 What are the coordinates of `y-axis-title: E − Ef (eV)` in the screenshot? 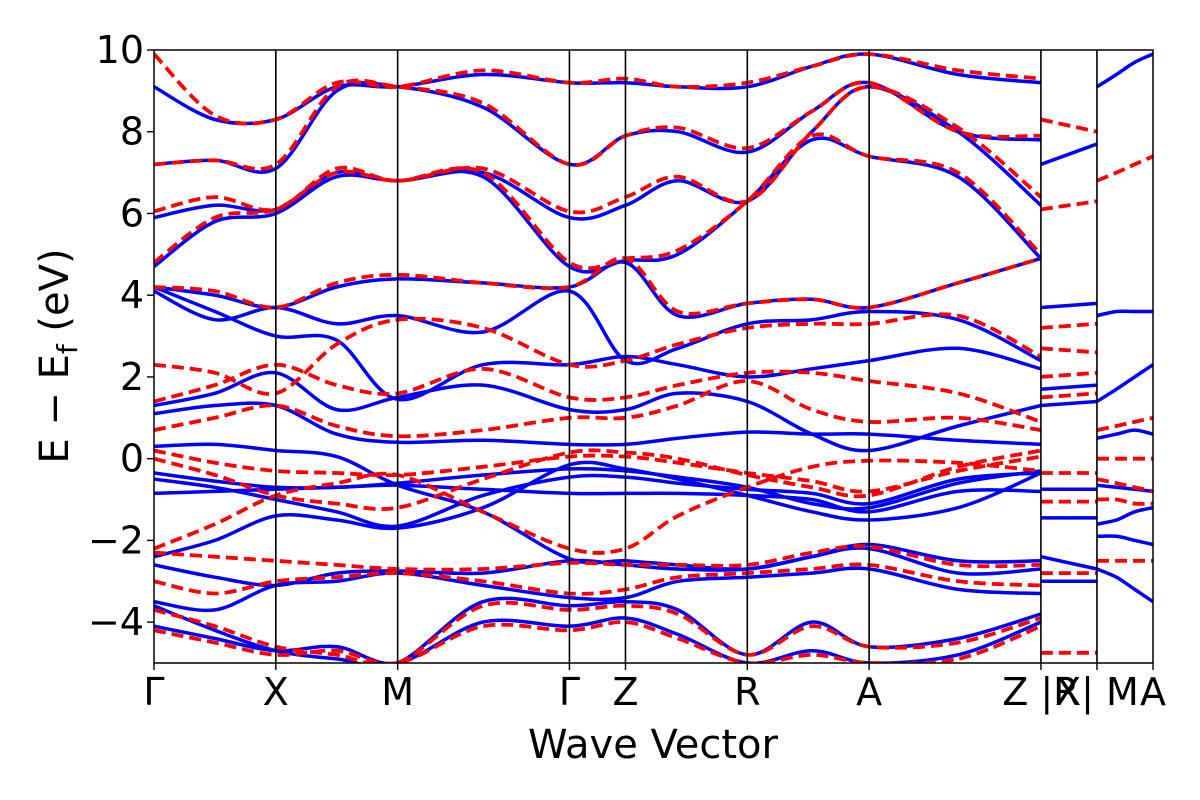 It's located at (58, 355).